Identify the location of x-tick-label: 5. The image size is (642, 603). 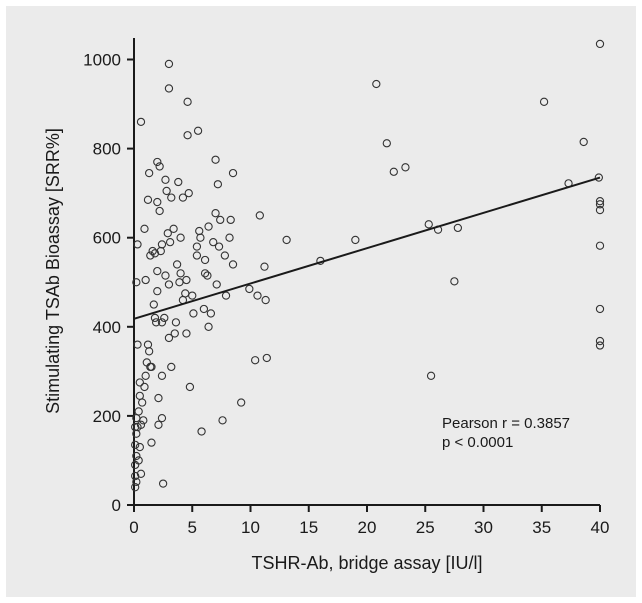
(192, 527).